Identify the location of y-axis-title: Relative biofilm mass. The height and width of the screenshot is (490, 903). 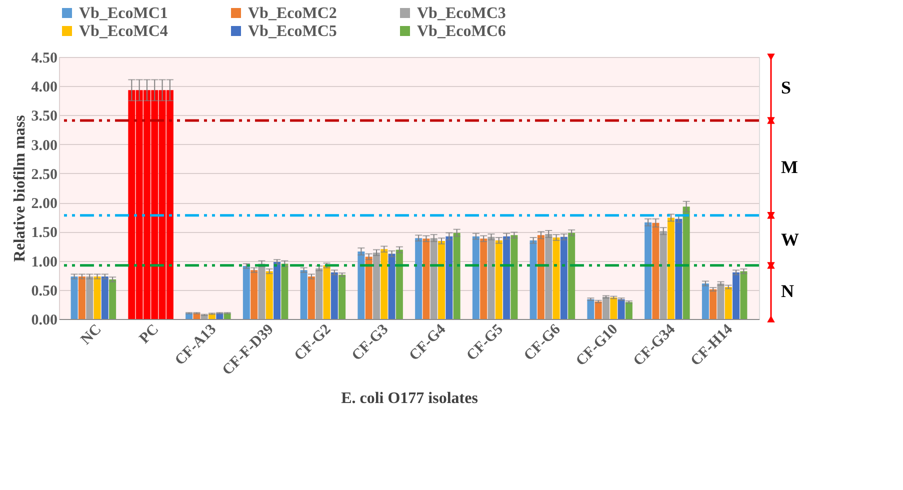
(19, 188).